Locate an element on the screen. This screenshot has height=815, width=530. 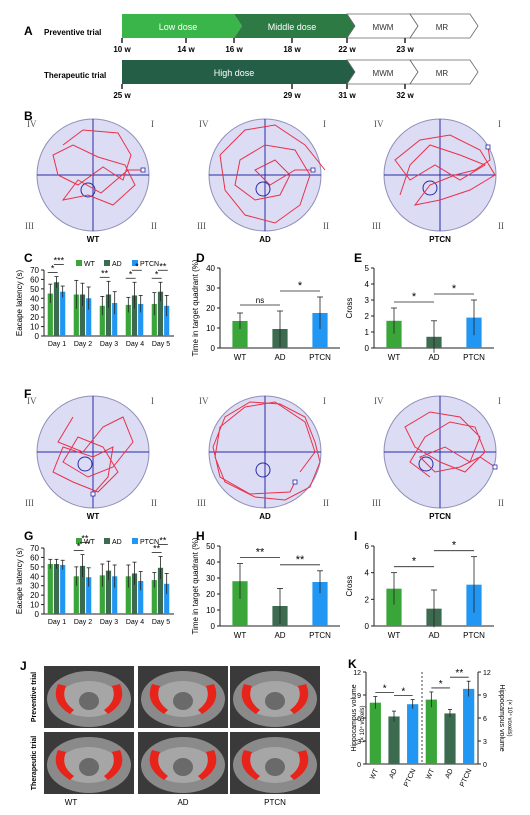
mri-col-label: WT is located at coordinates (71, 802).